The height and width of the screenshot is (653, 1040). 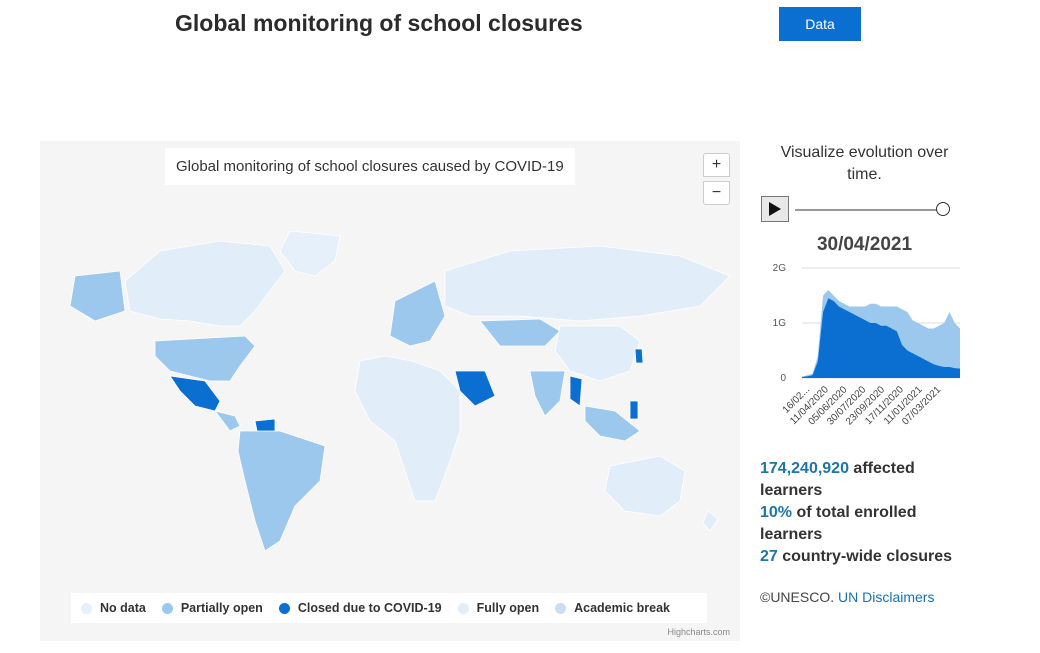 What do you see at coordinates (780, 323) in the screenshot?
I see `y-tick-label: 1G` at bounding box center [780, 323].